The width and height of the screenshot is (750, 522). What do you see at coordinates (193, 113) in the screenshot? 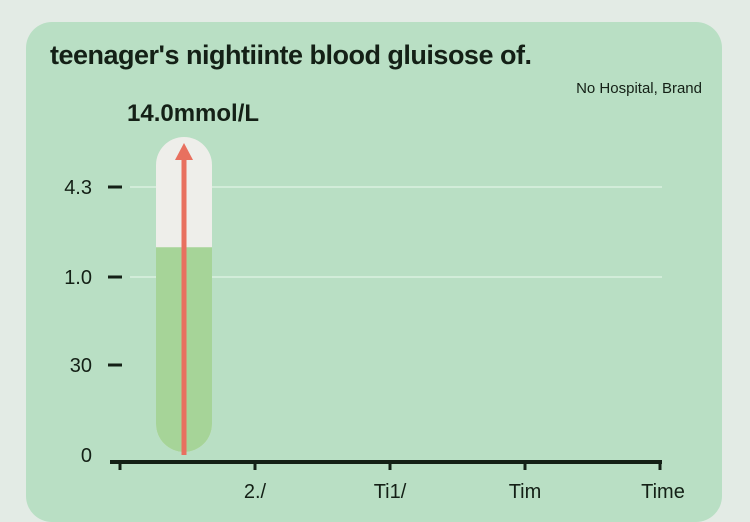
I see `data-label: 14.0mmol/L` at bounding box center [193, 113].